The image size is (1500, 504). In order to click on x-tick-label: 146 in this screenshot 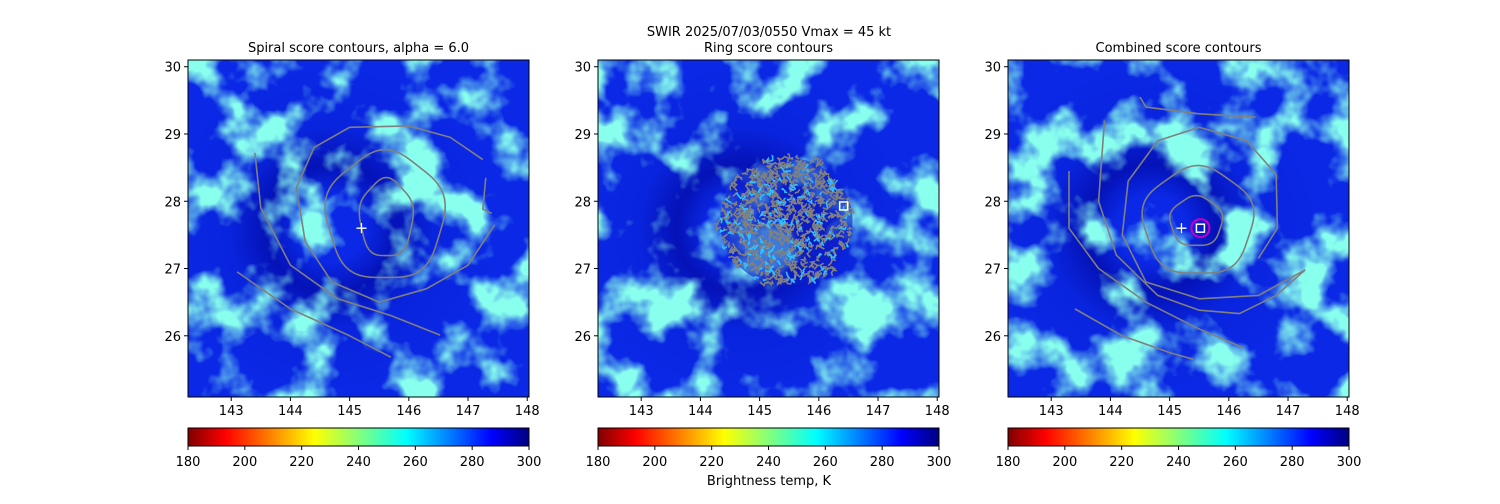, I will do `click(408, 411)`.